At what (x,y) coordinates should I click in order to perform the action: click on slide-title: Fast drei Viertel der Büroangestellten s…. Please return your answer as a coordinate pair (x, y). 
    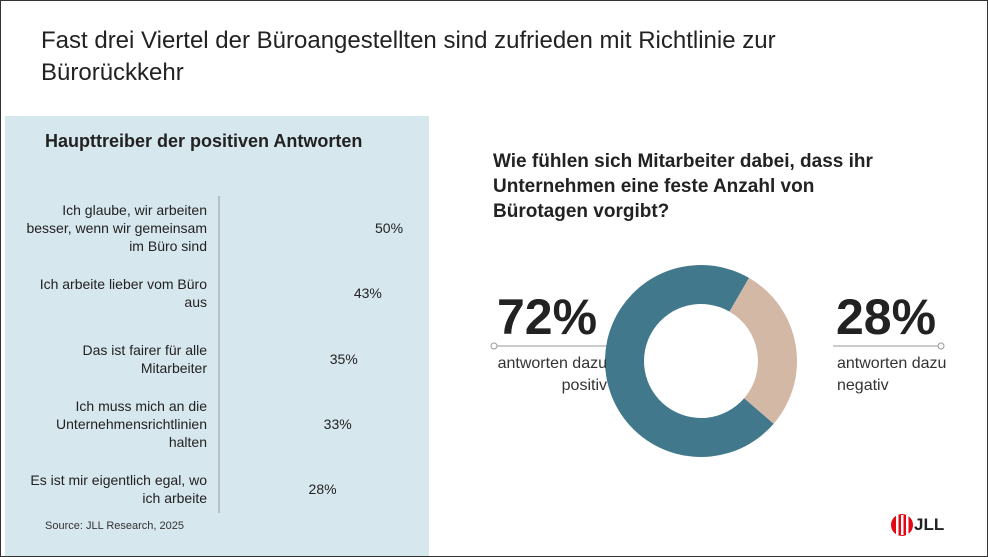
    Looking at the image, I should click on (408, 56).